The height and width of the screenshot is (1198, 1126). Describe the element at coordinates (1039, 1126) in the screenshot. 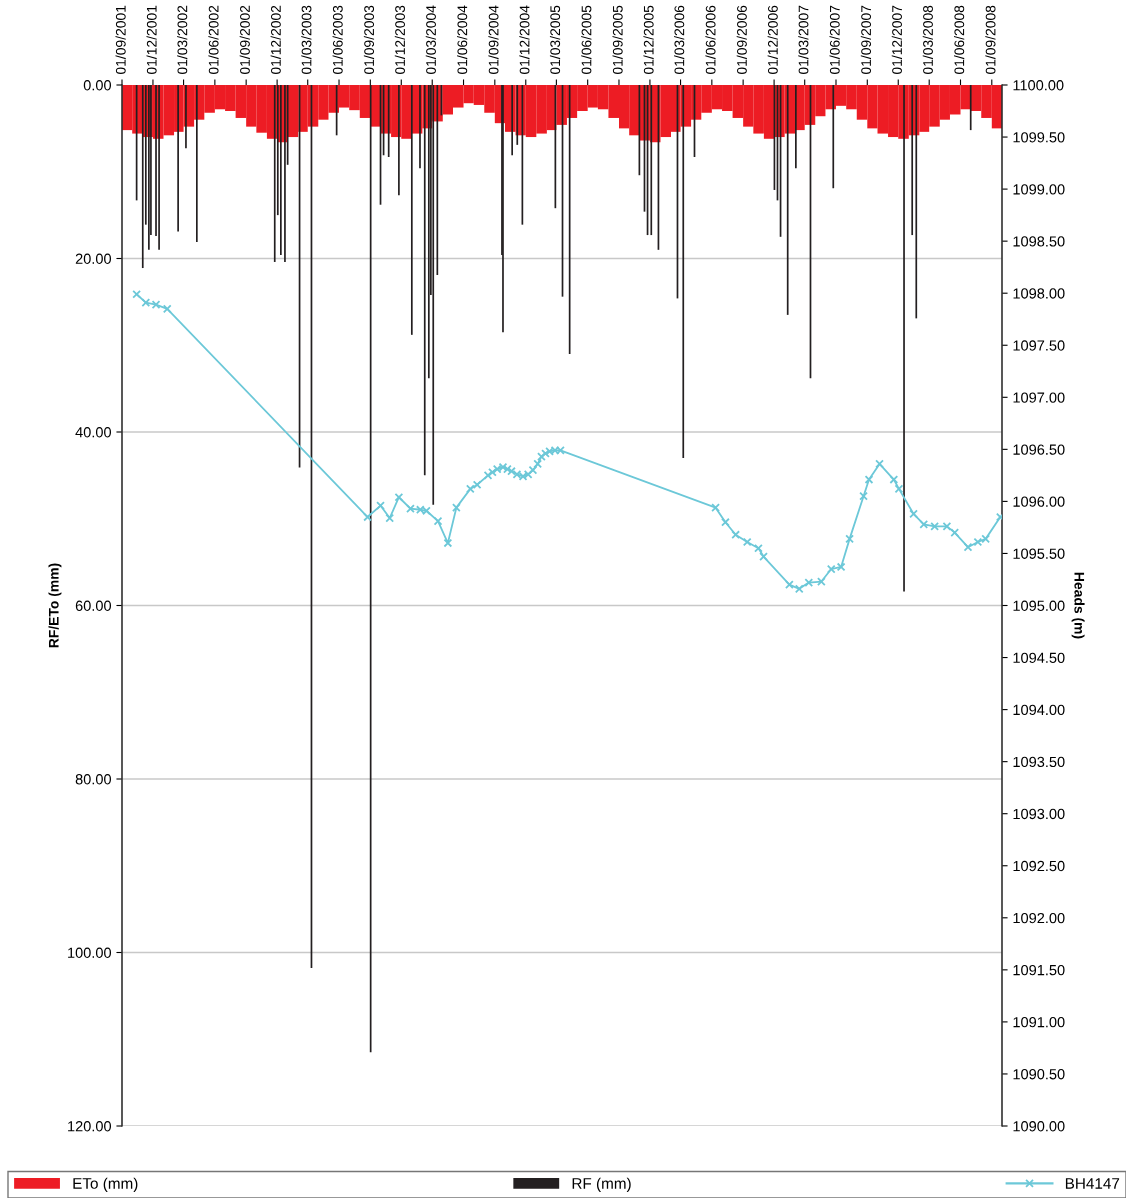

I see `y2-tick-label: 1090.00` at that location.